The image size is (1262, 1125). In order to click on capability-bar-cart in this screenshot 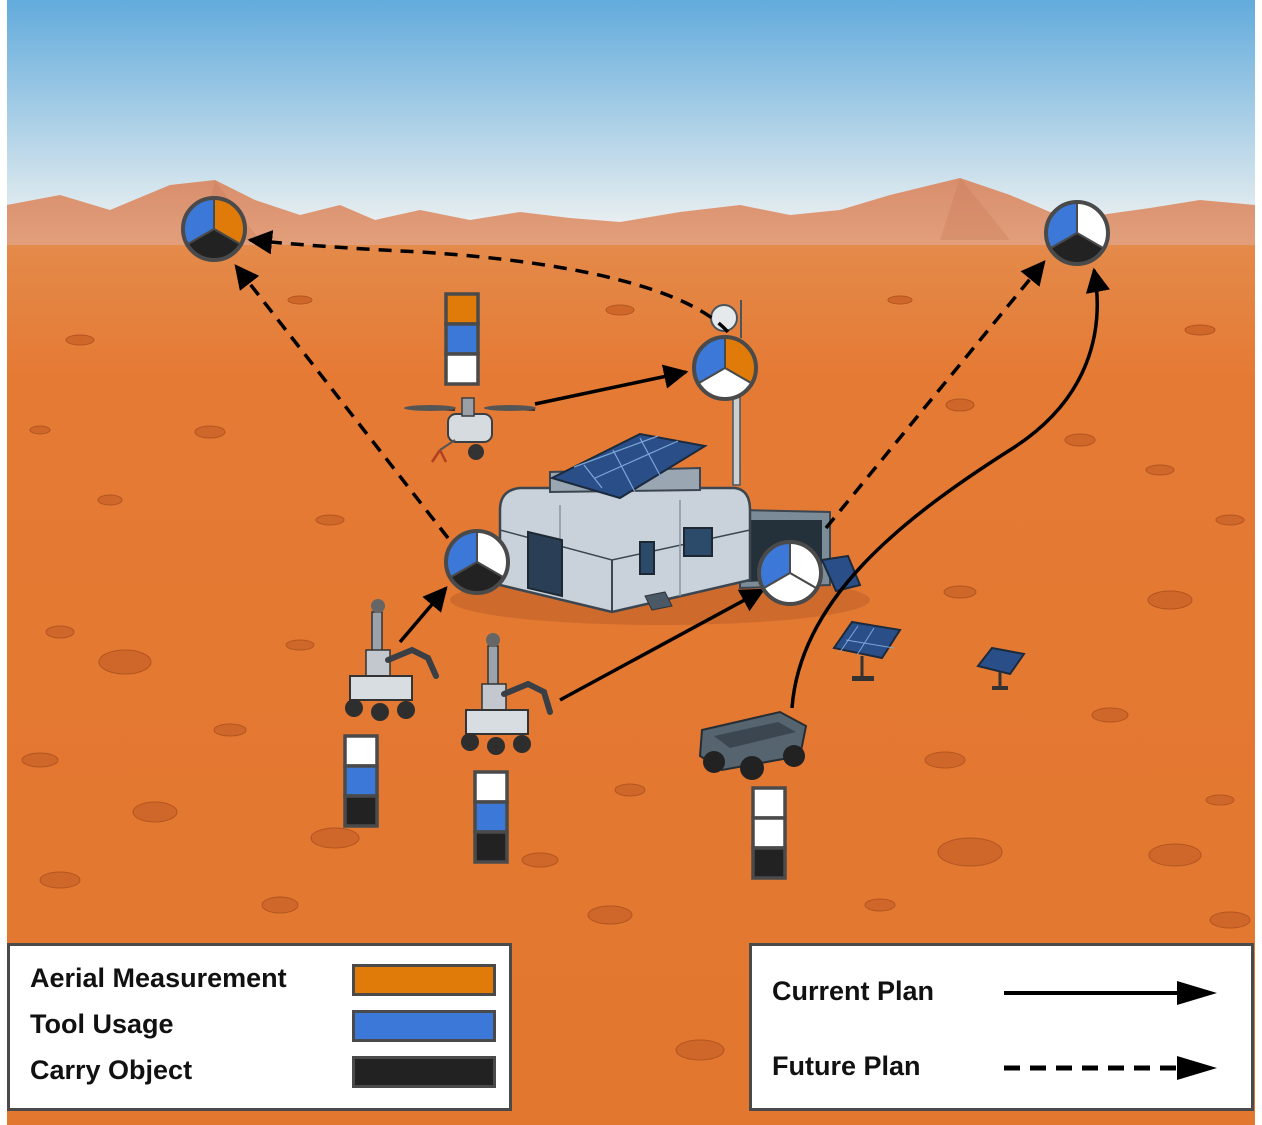, I will do `click(769, 833)`.